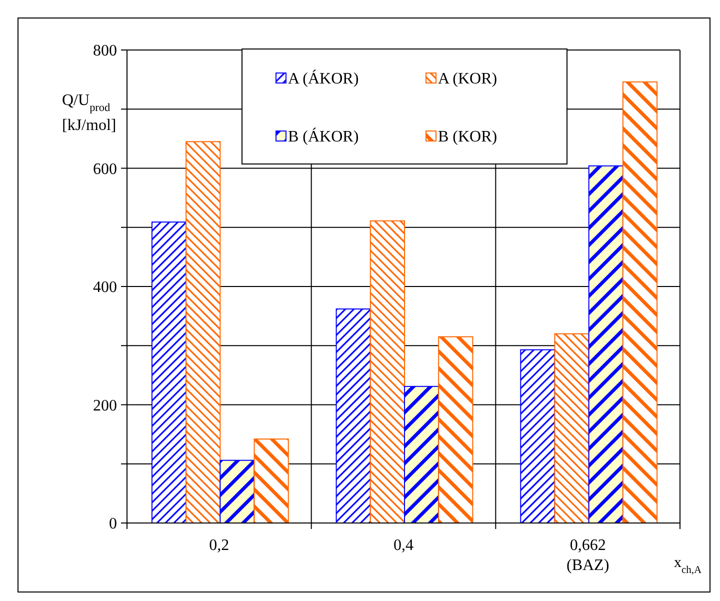 This screenshot has width=720, height=601. Describe the element at coordinates (105, 405) in the screenshot. I see `y-tick-label: 200` at that location.